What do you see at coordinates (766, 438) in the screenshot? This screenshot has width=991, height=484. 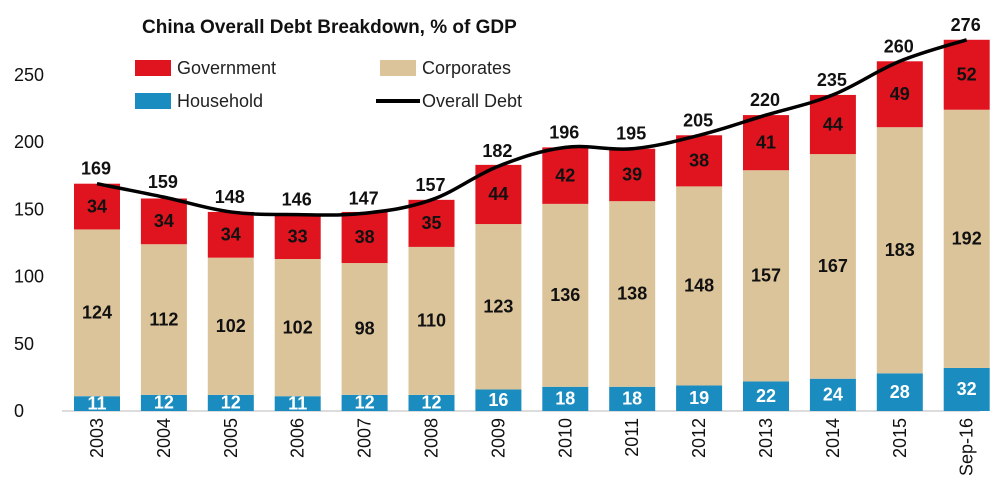 I see `x-tick-label: 2013` at bounding box center [766, 438].